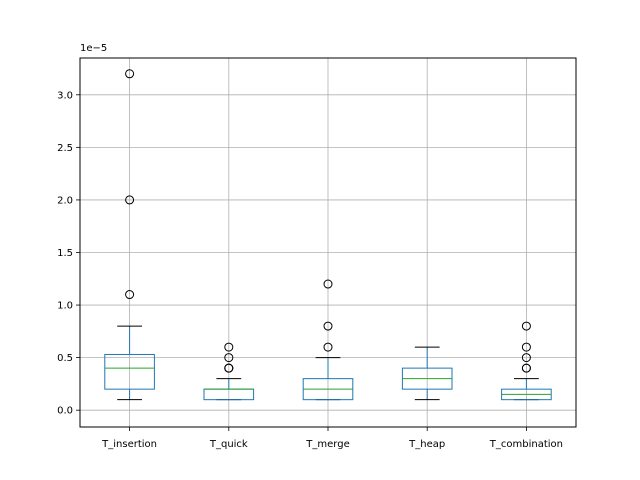 This screenshot has width=640, height=480. Describe the element at coordinates (65, 148) in the screenshot. I see `y-tick-label: 2.5` at that location.